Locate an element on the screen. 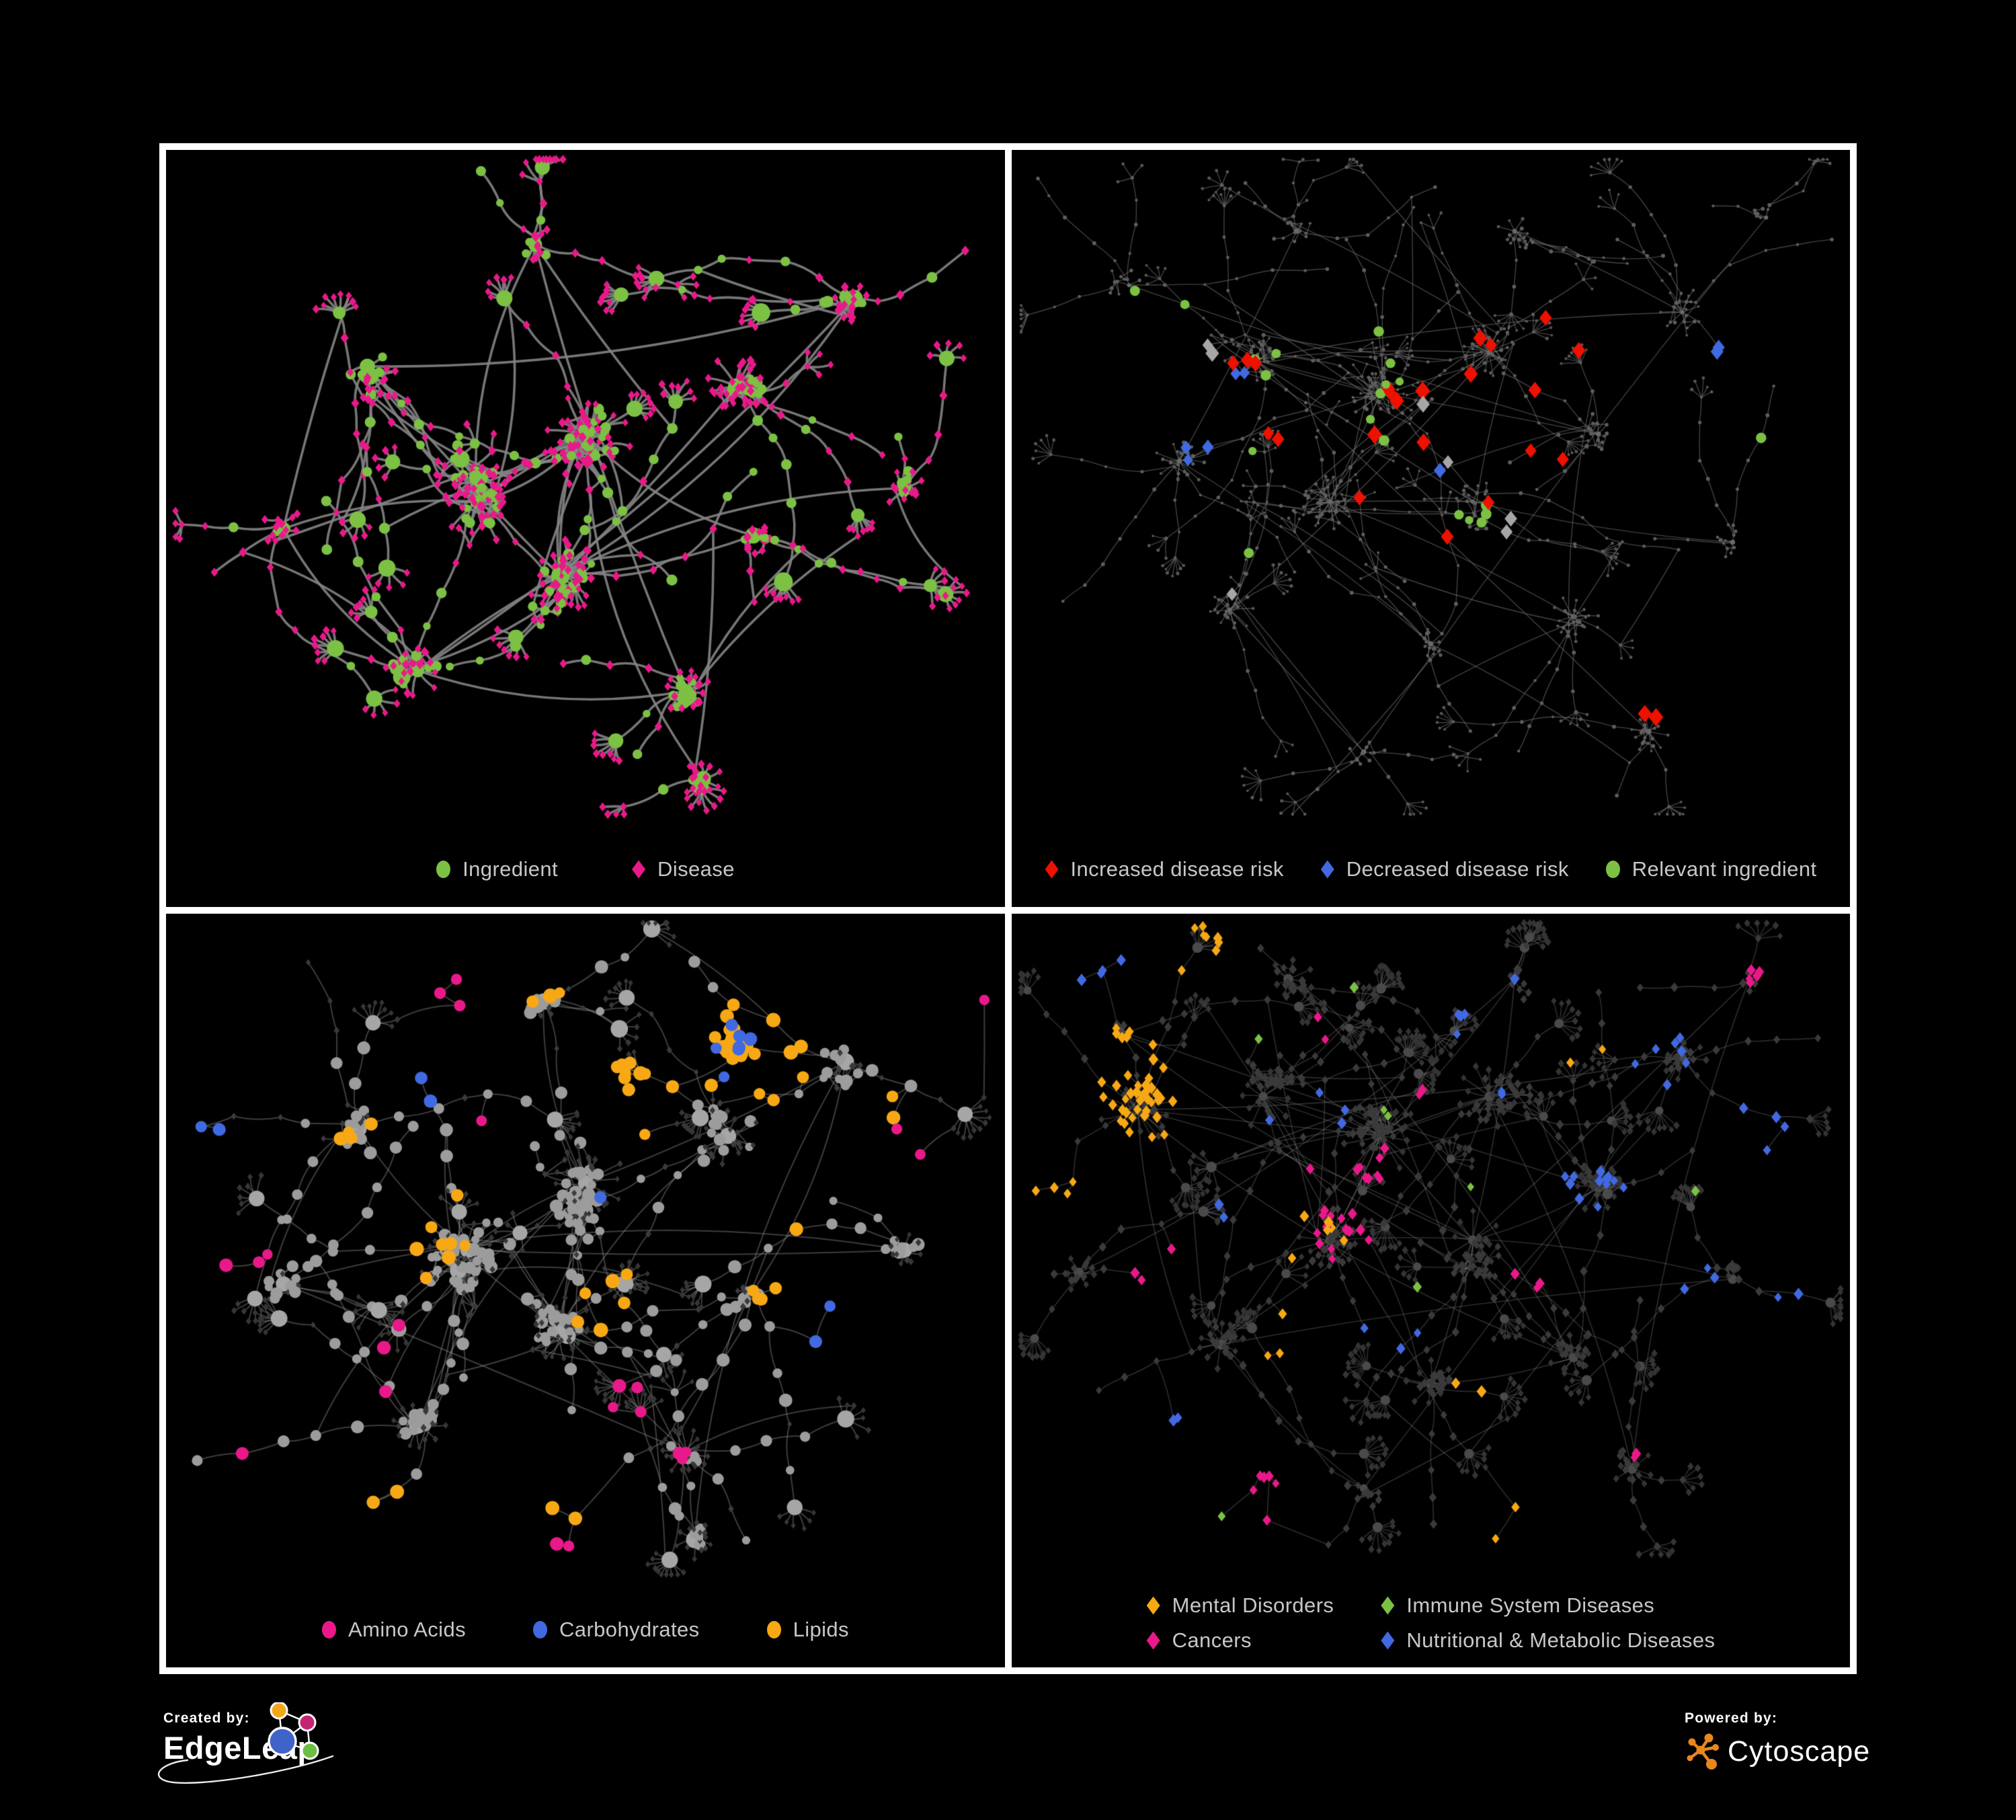  network-canvas is located at coordinates (1431, 1240).